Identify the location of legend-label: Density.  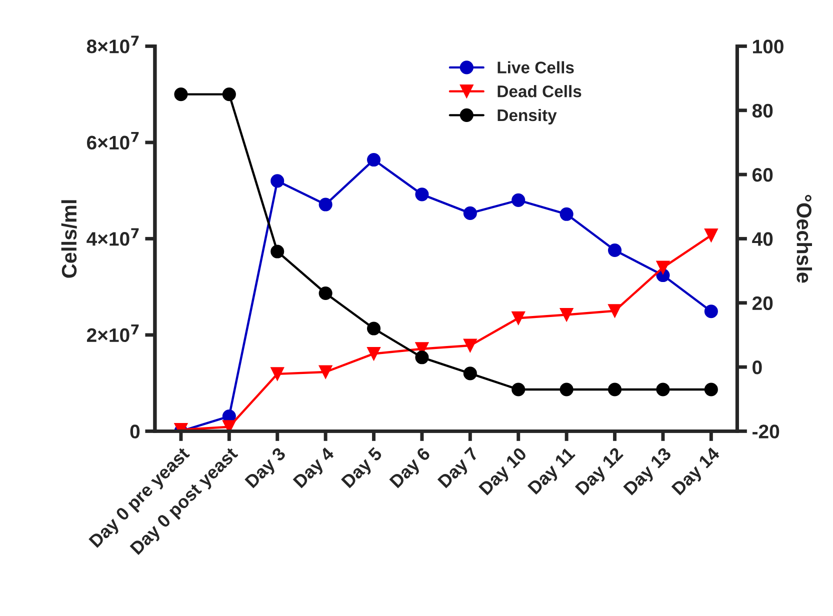
(527, 116).